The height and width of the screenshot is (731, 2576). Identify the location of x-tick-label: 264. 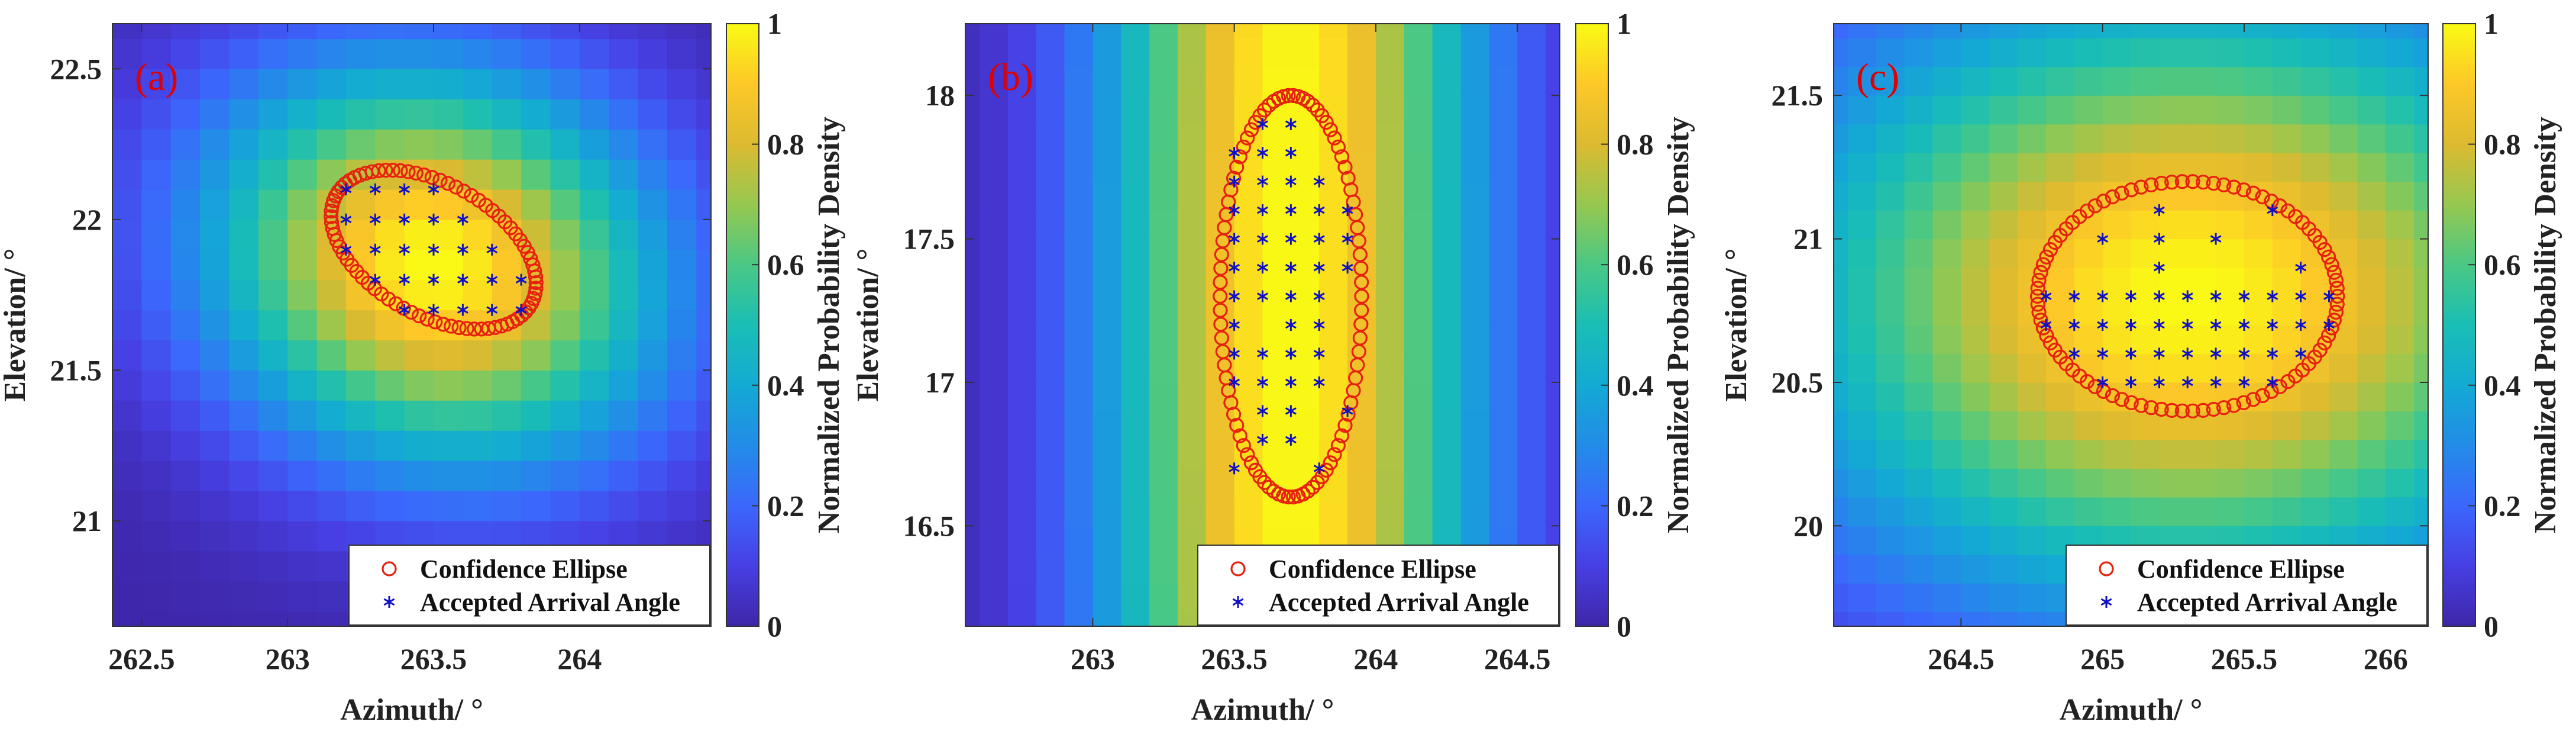
(579, 659).